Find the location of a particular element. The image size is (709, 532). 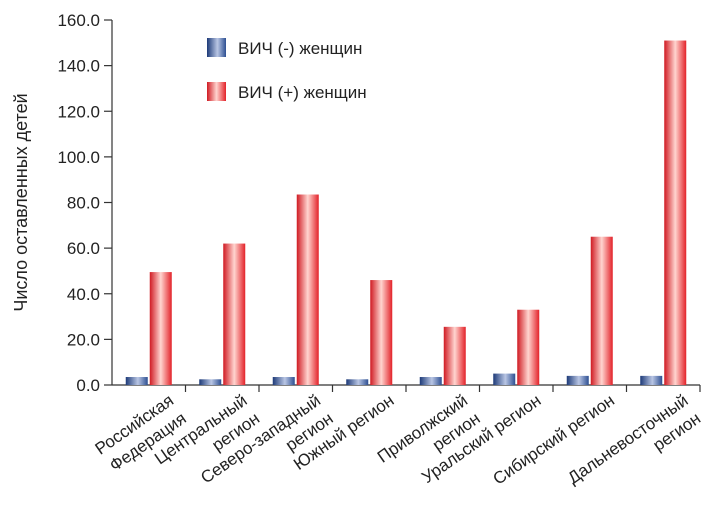

y-tick-label: 40.0 is located at coordinates (83, 294).